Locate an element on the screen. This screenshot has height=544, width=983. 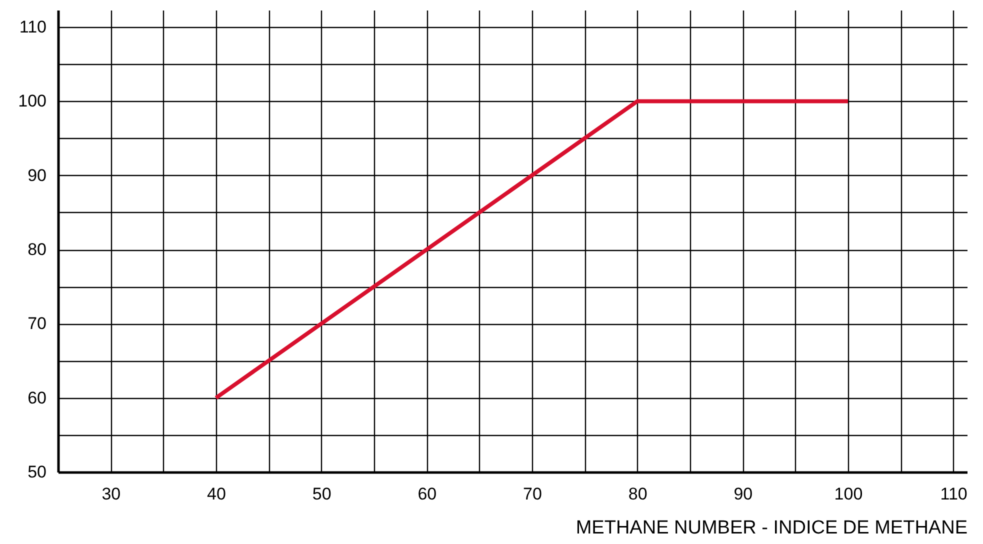
y-tick-label: 100 is located at coordinates (32, 101).